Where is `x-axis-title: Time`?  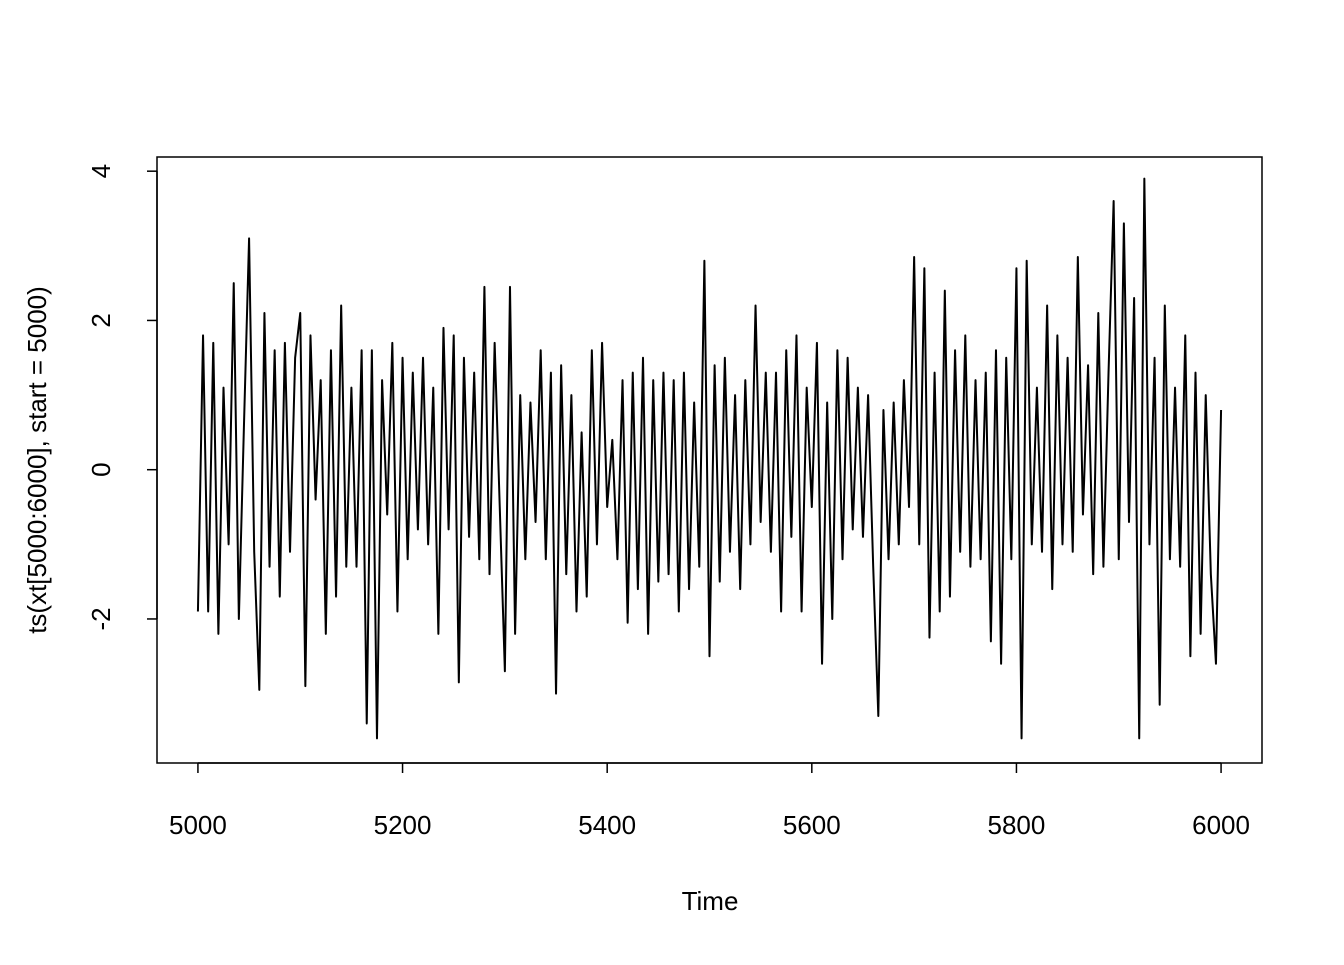
x-axis-title: Time is located at coordinates (710, 901).